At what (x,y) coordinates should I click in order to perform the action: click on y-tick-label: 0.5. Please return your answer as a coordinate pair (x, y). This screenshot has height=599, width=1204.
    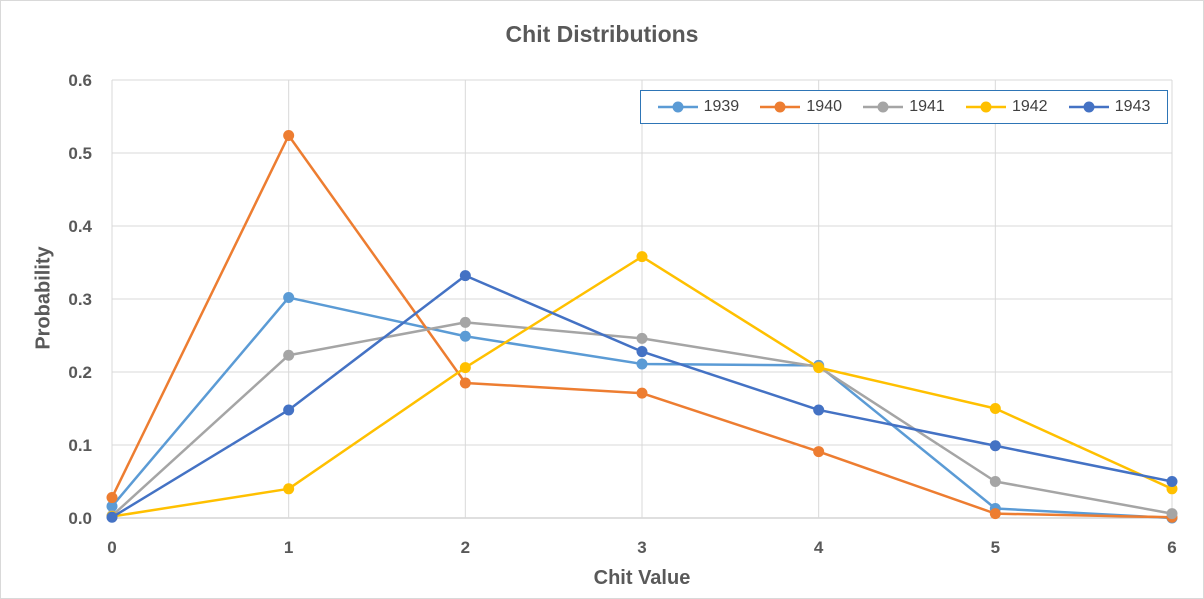
    Looking at the image, I should click on (80, 153).